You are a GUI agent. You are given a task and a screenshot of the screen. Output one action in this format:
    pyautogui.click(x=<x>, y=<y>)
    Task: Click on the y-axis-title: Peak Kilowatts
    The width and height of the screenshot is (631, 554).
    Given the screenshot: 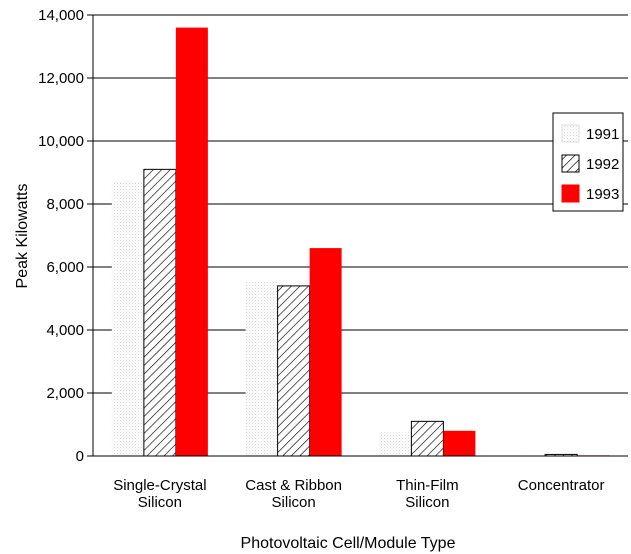 What is the action you would take?
    pyautogui.click(x=22, y=236)
    